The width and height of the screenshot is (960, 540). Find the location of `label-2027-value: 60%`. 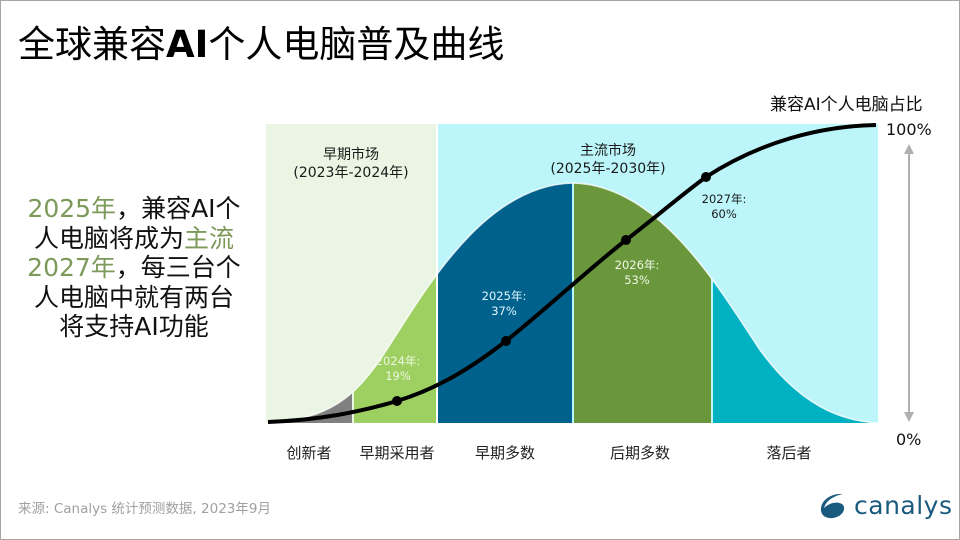

label-2027-value: 60% is located at coordinates (724, 214).